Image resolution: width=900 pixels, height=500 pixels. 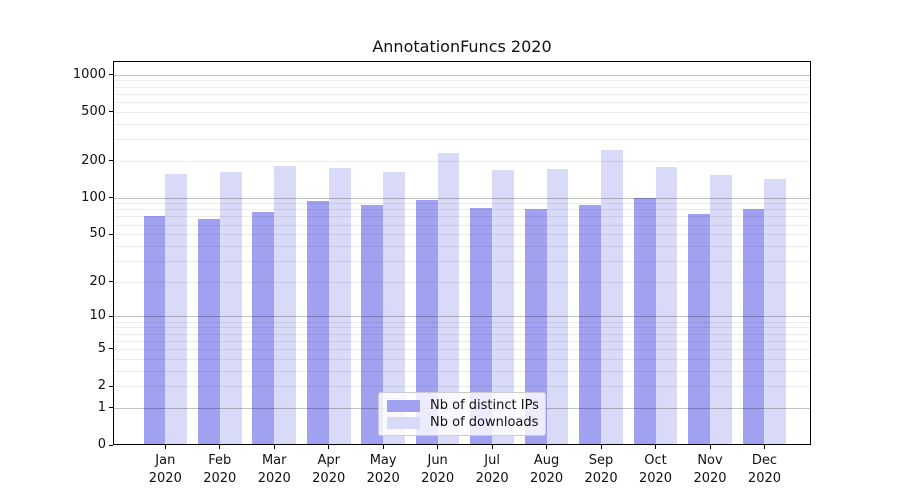 I want to click on legend-item-downloads: Nb of downloads, so click(x=463, y=423).